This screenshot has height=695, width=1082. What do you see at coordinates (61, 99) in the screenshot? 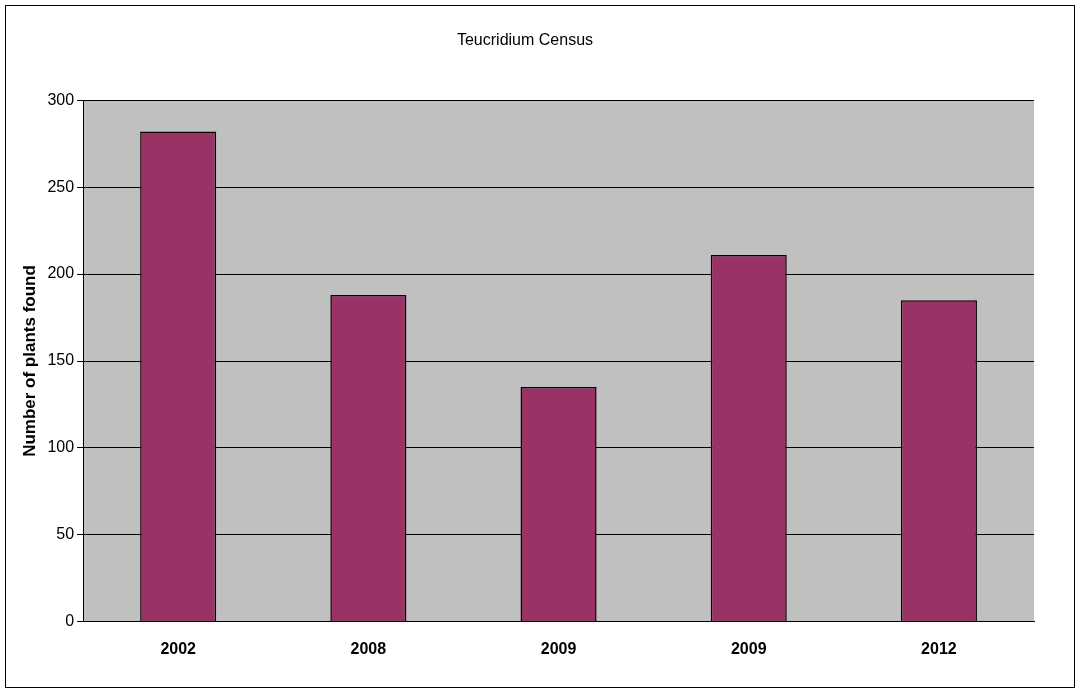
I see `y-tick-label: 300` at bounding box center [61, 99].